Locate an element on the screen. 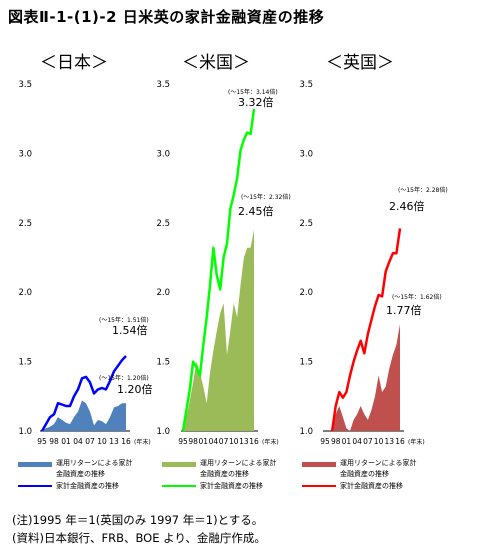 This screenshot has width=492, height=556. x-tick-label-us: 13 is located at coordinates (244, 441).